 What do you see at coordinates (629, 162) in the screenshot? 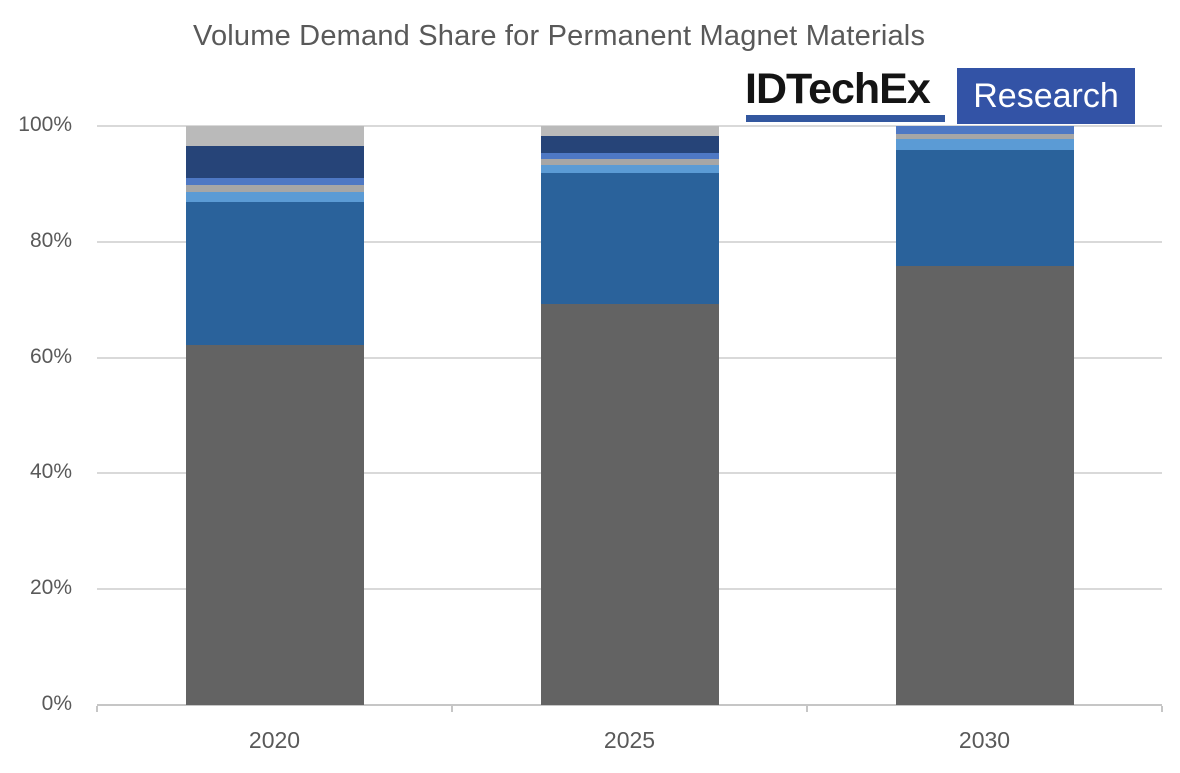
I see `bar-segment-2025-gray-segment` at bounding box center [629, 162].